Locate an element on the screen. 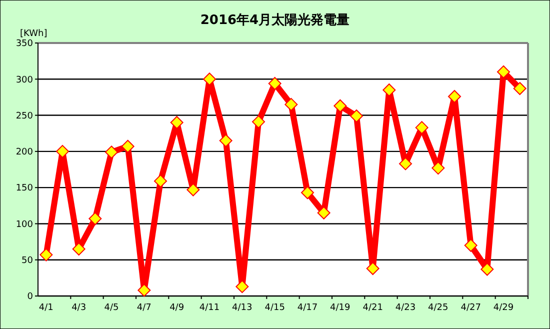 This screenshot has height=329, width=550. y-tick-label: 350 is located at coordinates (25, 44).